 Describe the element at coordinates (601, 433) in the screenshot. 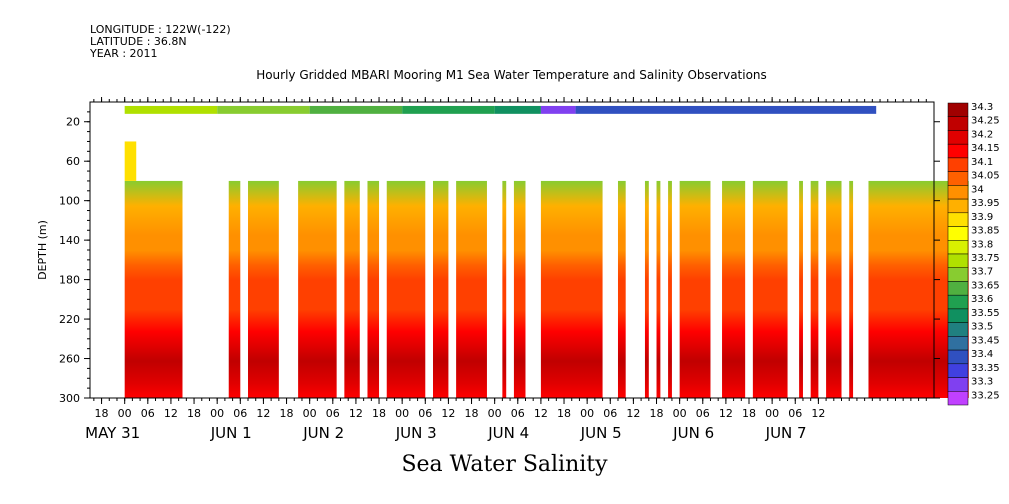

I see `x-date-label: JUN 5` at that location.